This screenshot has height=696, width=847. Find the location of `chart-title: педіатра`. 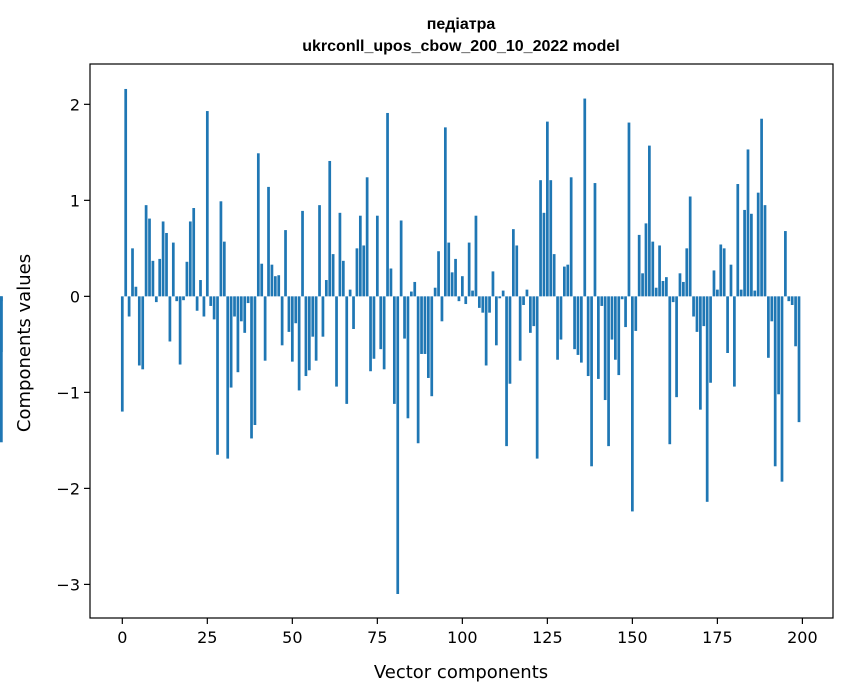

chart-title: педіатра is located at coordinates (461, 24).